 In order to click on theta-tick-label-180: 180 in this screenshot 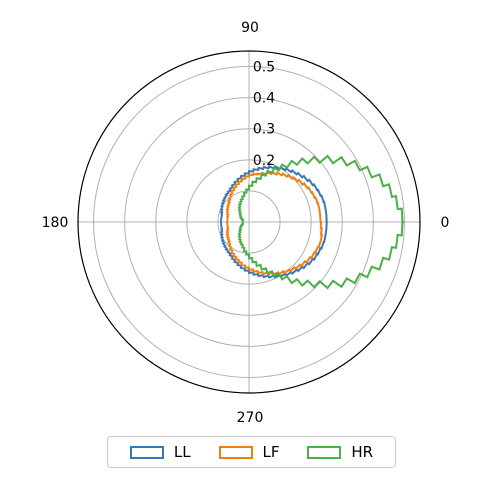, I will do `click(55, 223)`.